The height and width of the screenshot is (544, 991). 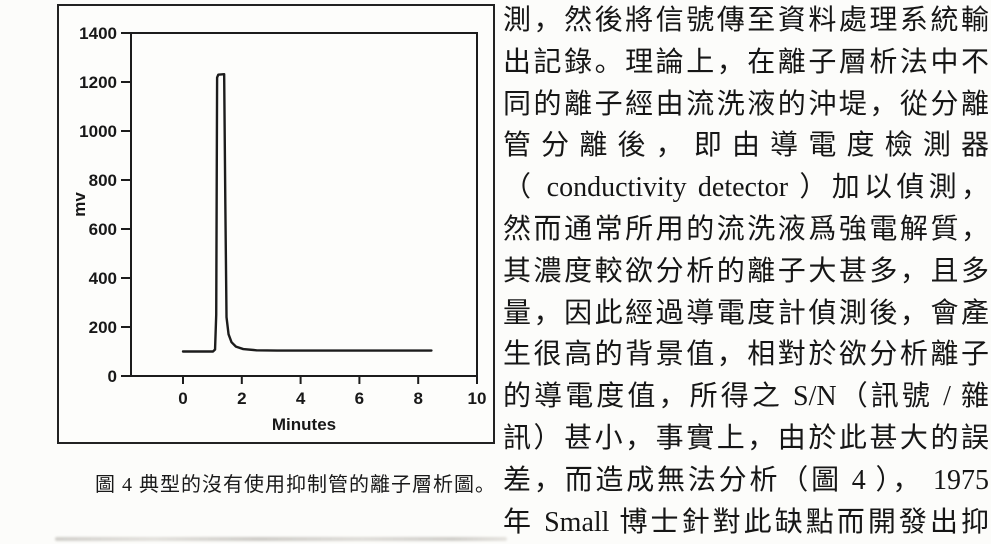 What do you see at coordinates (103, 327) in the screenshot?
I see `y-tick-label: 200` at bounding box center [103, 327].